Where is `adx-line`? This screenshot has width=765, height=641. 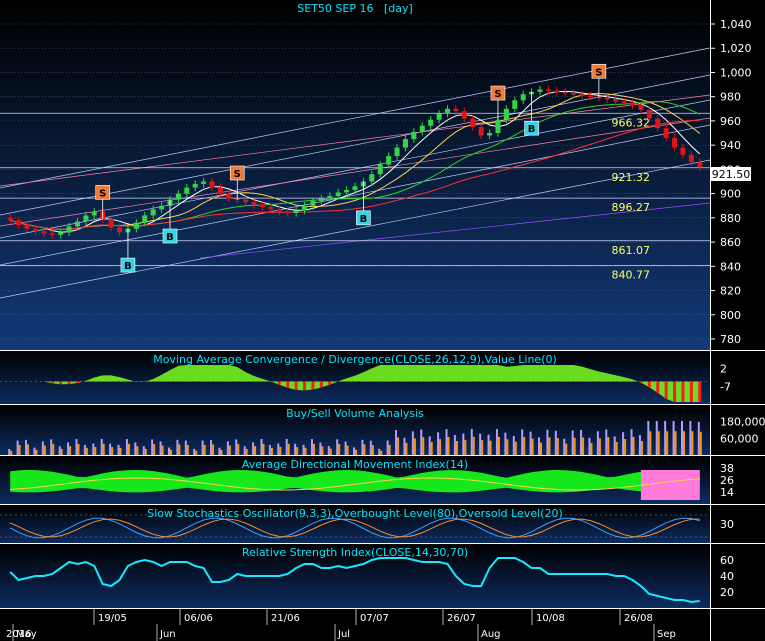 adx-line is located at coordinates (355, 484).